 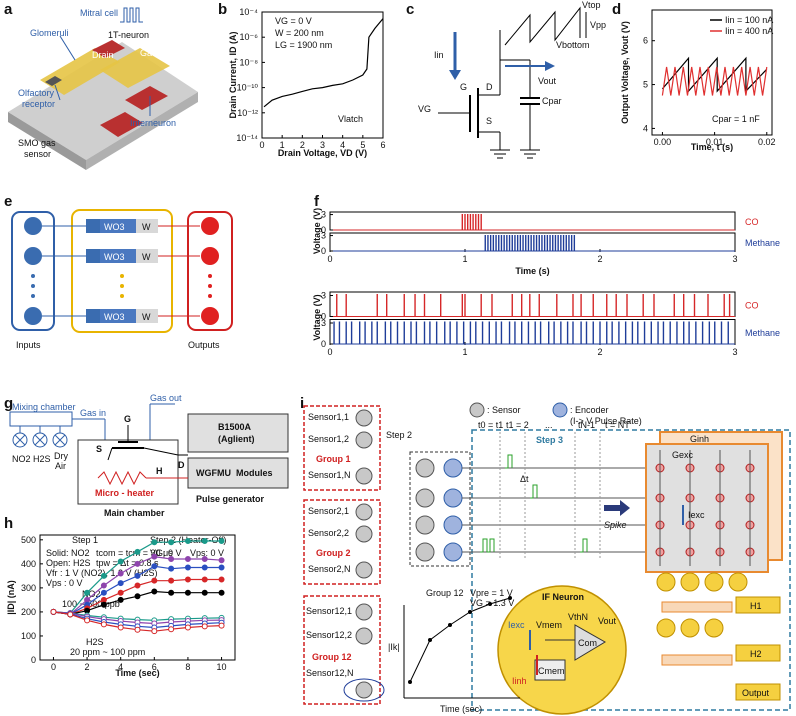 What do you see at coordinates (299, 33) in the screenshot?
I see `annotation: W = 200 nm` at bounding box center [299, 33].